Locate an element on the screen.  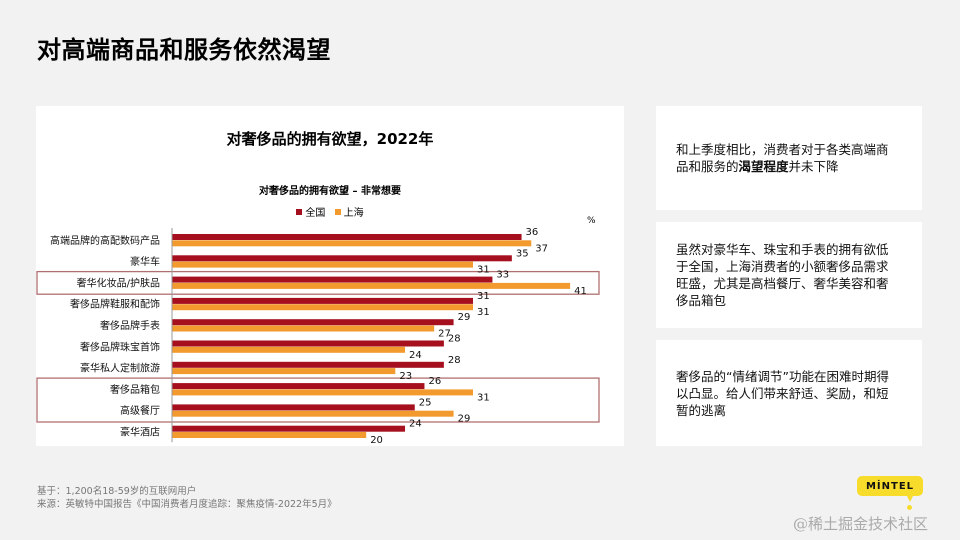
insight-text-3: 奢侈品的“情绪调节”功能在困难时期得以凸显。给人们带来舒适、奖励，和短暂的逃离 is located at coordinates (788, 393).